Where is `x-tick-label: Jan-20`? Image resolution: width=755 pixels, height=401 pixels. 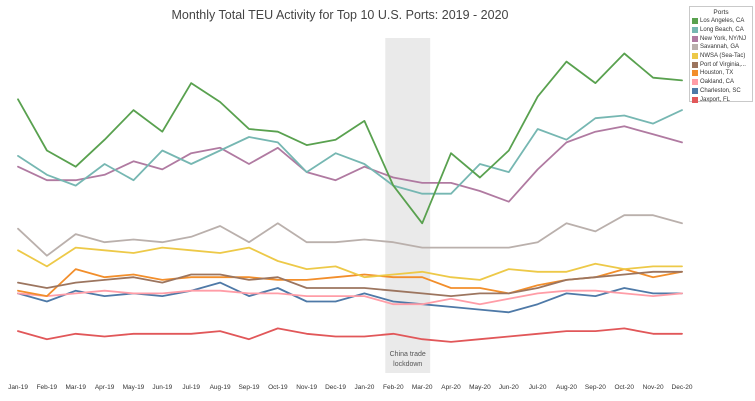 x-tick-label: Jan-20 is located at coordinates (364, 387).